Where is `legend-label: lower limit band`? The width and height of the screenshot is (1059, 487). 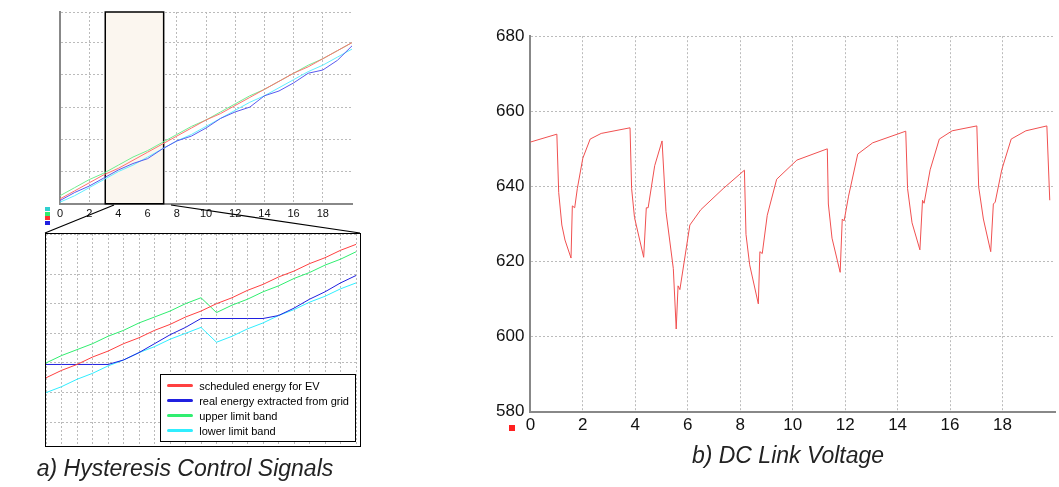
legend-label: lower limit band is located at coordinates (237, 430).